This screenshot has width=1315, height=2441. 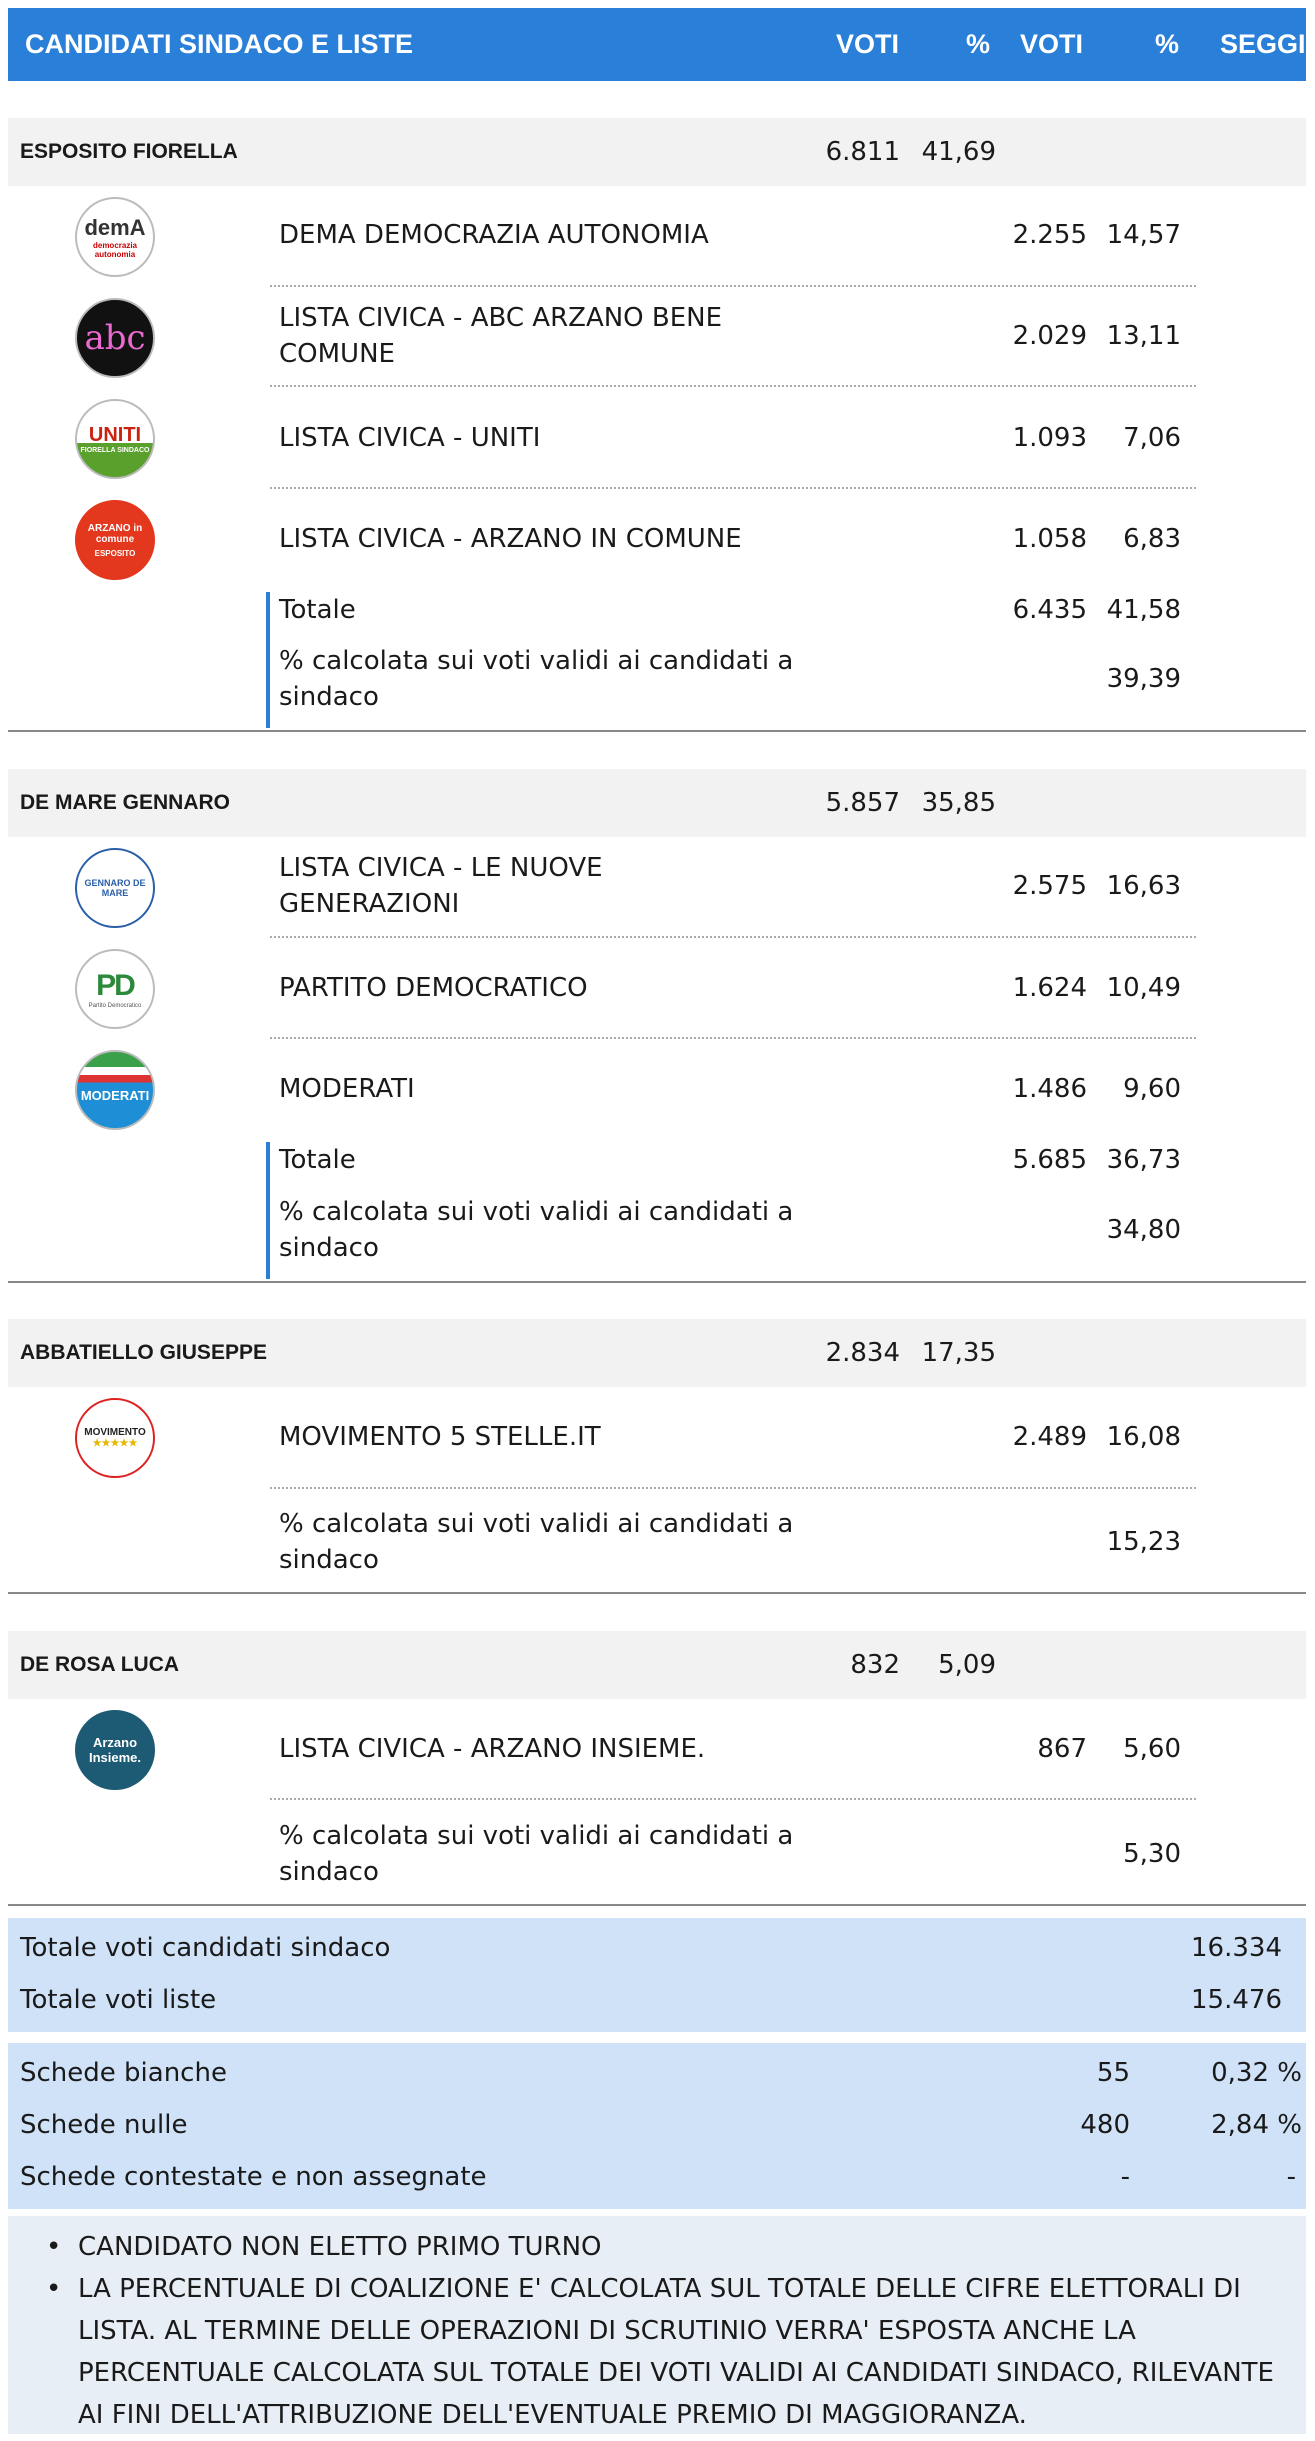 I want to click on list-pct: 14,57, so click(x=1143, y=235).